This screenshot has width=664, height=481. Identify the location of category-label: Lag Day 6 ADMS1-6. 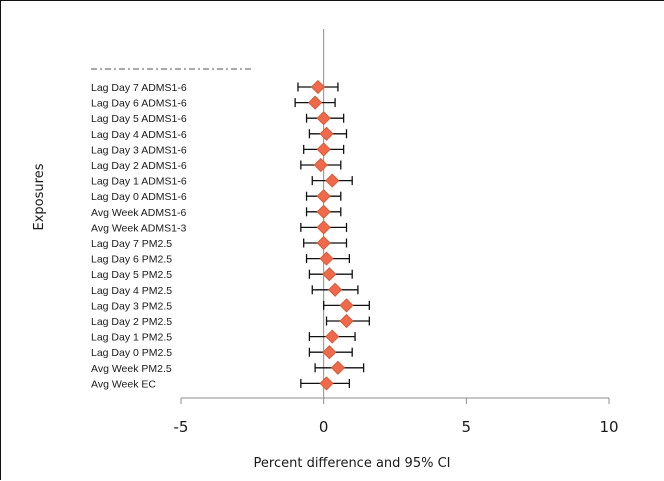
(139, 104).